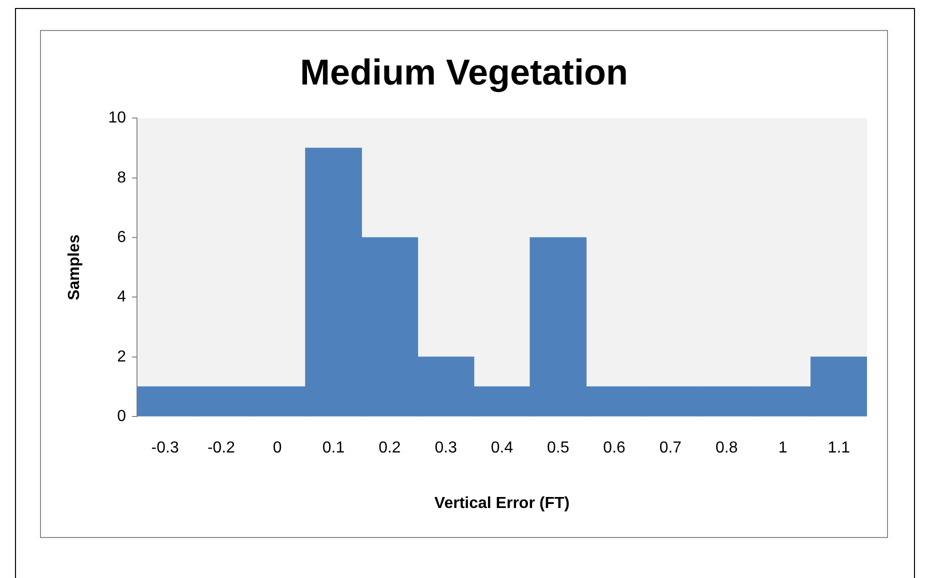 Image resolution: width=925 pixels, height=578 pixels. Describe the element at coordinates (446, 448) in the screenshot. I see `x-tick-label: 0.3` at that location.